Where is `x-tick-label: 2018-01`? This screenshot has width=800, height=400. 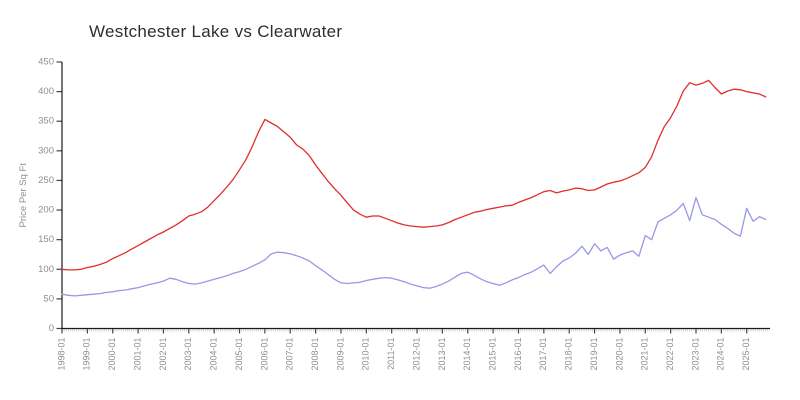 x-tick-label: 2018-01 is located at coordinates (569, 354).